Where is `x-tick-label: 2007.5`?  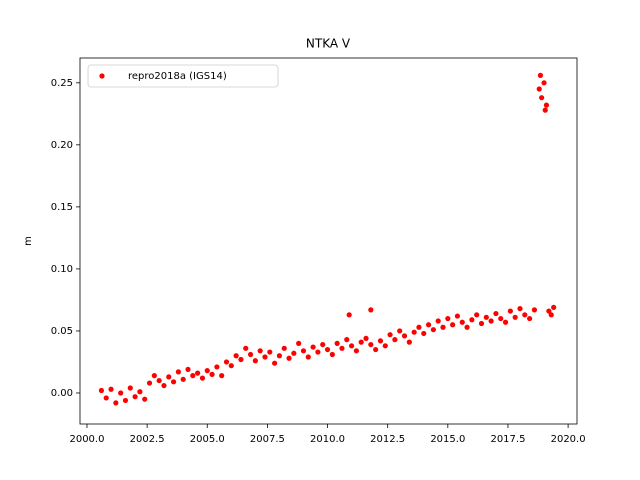
x-tick-label: 2007.5 is located at coordinates (267, 439).